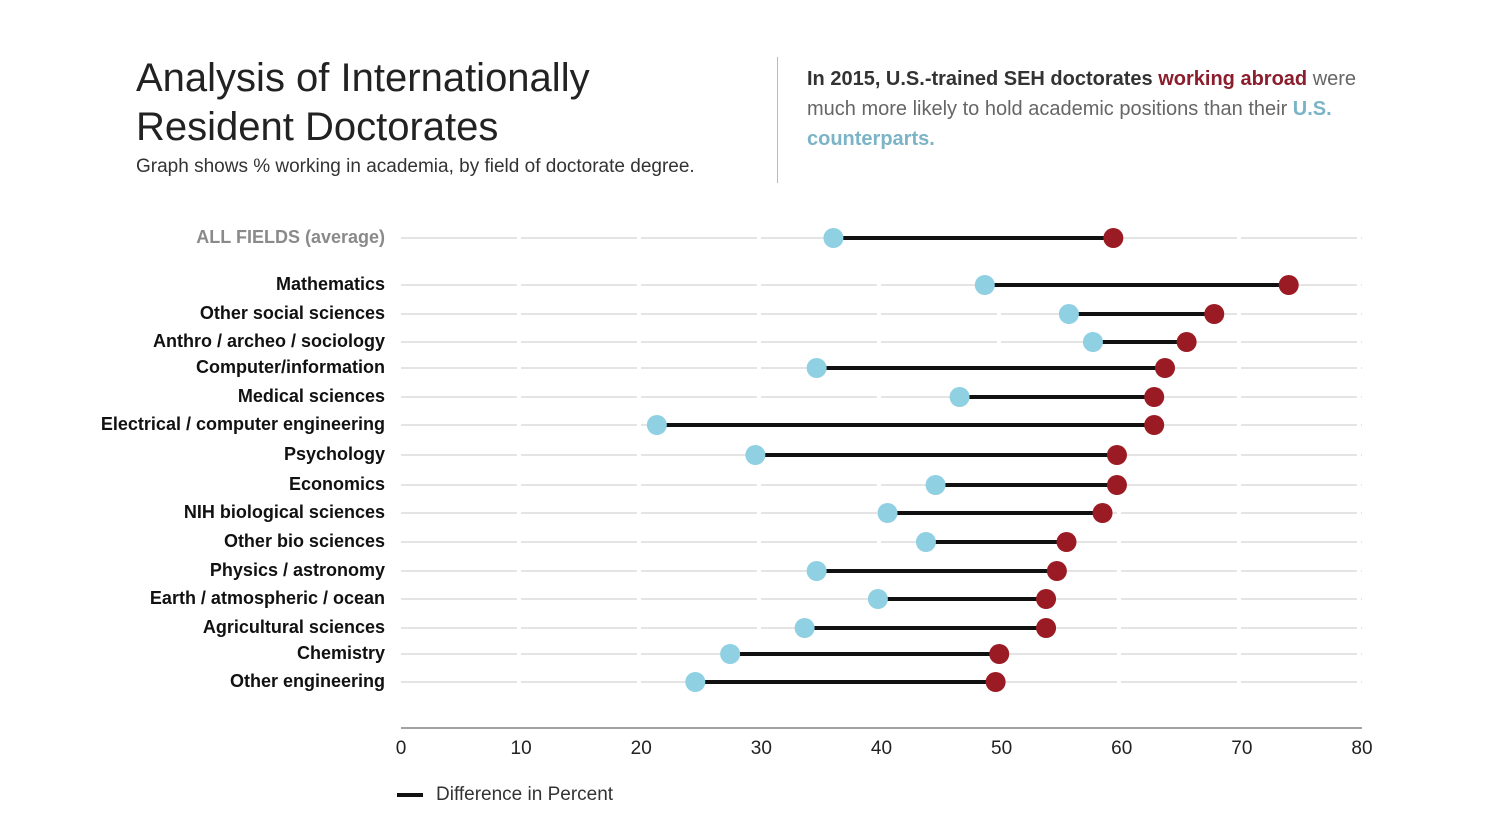  Describe the element at coordinates (761, 748) in the screenshot. I see `x-tick-label: 30` at that location.